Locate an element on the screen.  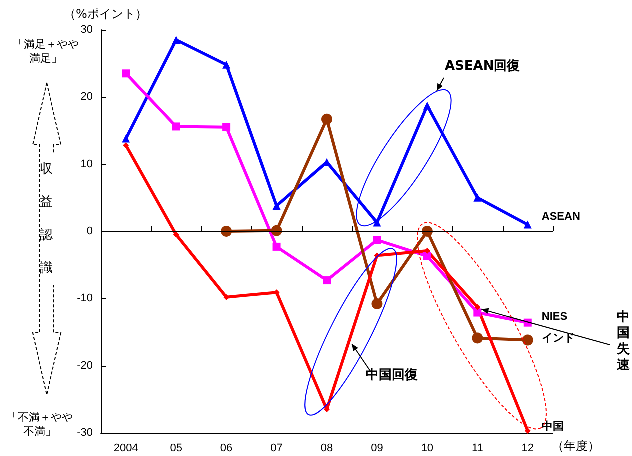
y-tick-label: 20 is located at coordinates (86, 97).